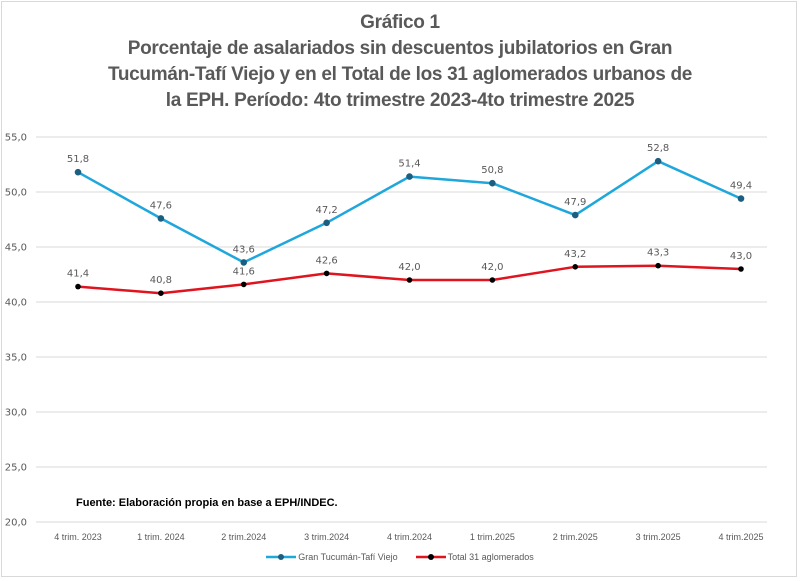  What do you see at coordinates (244, 271) in the screenshot?
I see `data-label: 41,6` at bounding box center [244, 271].